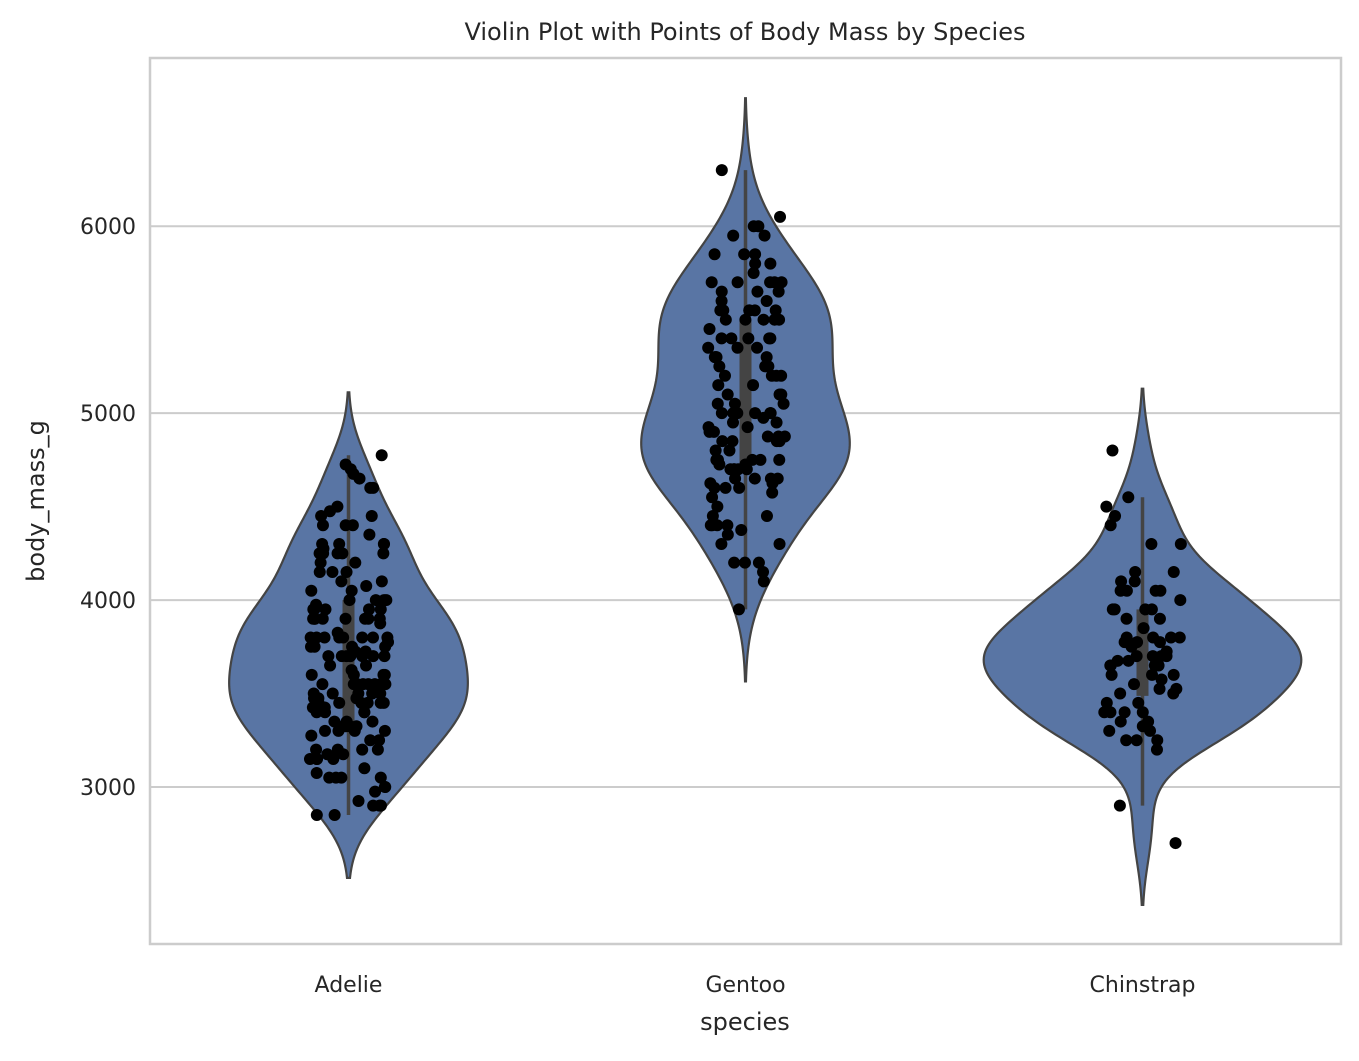  Describe the element at coordinates (349, 985) in the screenshot. I see `x-tick-label: Adelie` at that location.